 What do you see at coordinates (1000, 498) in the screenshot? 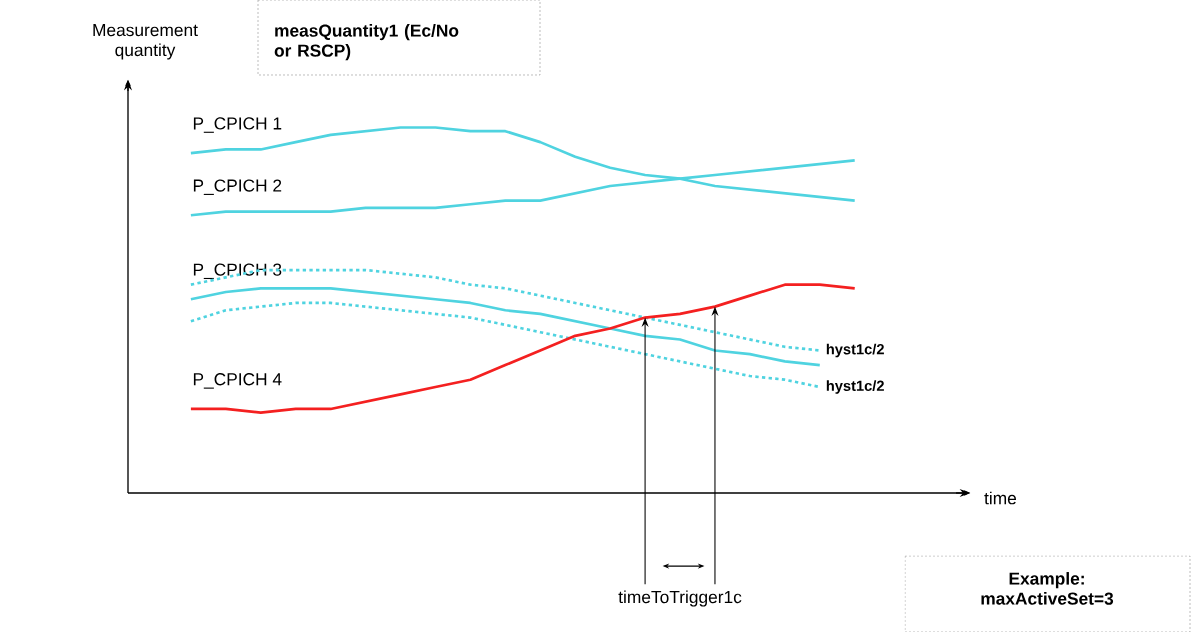
I see `x-axis-title: time` at bounding box center [1000, 498].